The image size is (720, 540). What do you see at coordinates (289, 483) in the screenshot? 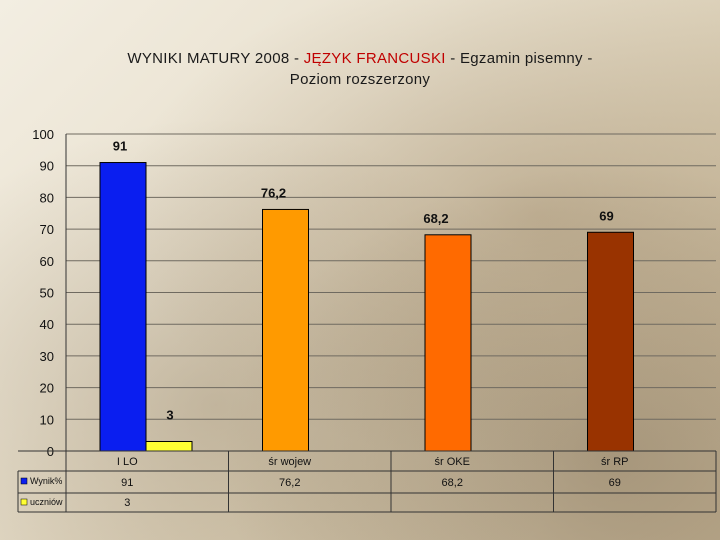
I see `table-cell-wynik-1: 76,2` at bounding box center [289, 483].